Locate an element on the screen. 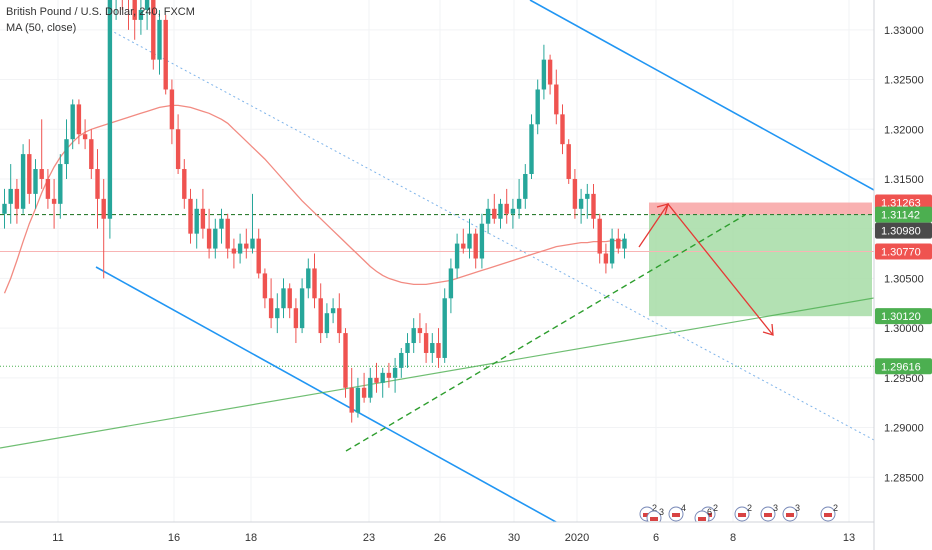  x-tick-label: 6 is located at coordinates (656, 538).